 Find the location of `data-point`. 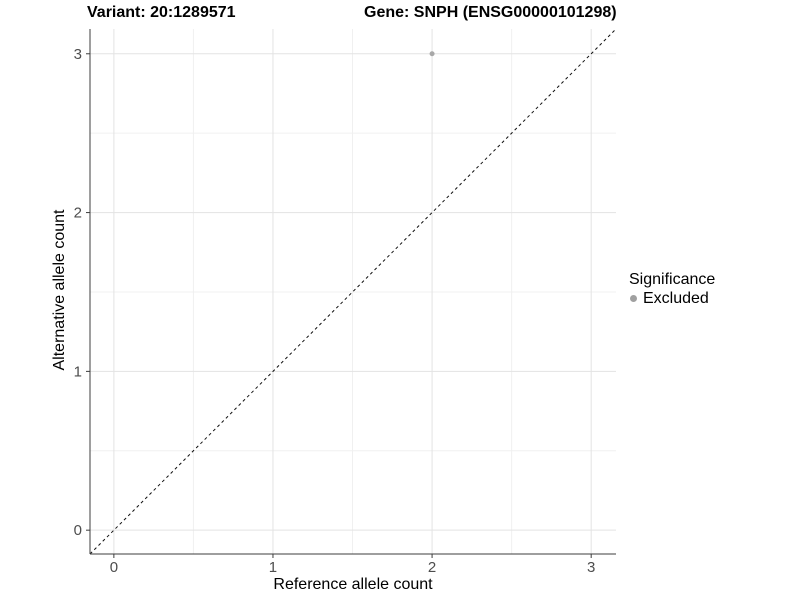

data-point is located at coordinates (432, 54).